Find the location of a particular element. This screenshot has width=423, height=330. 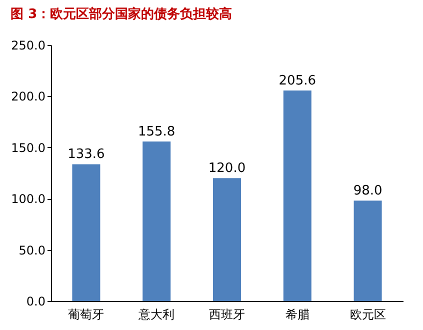

x-tick-label: 欧元区 is located at coordinates (368, 315).